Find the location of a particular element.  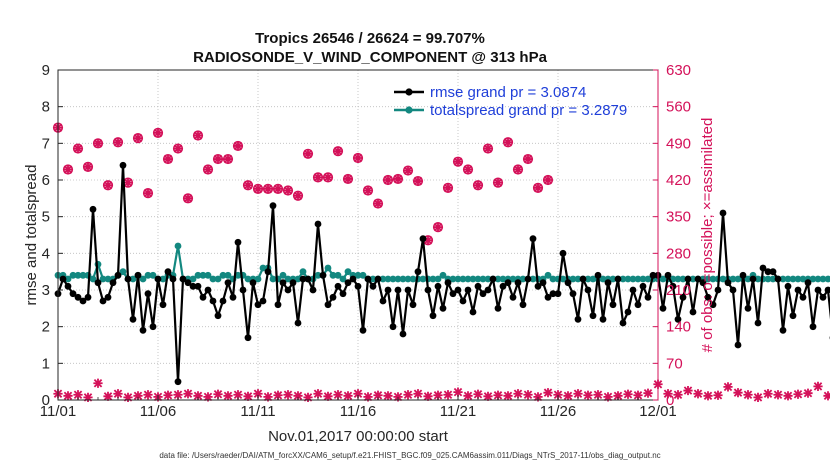

left-y-tick-label: 2 is located at coordinates (46, 327).